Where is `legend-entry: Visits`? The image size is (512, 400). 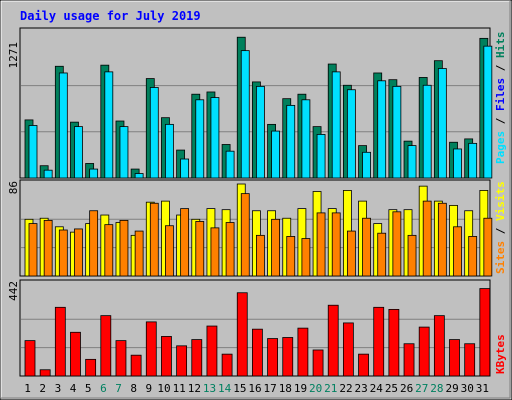 legend-entry: Visits is located at coordinates (500, 201).